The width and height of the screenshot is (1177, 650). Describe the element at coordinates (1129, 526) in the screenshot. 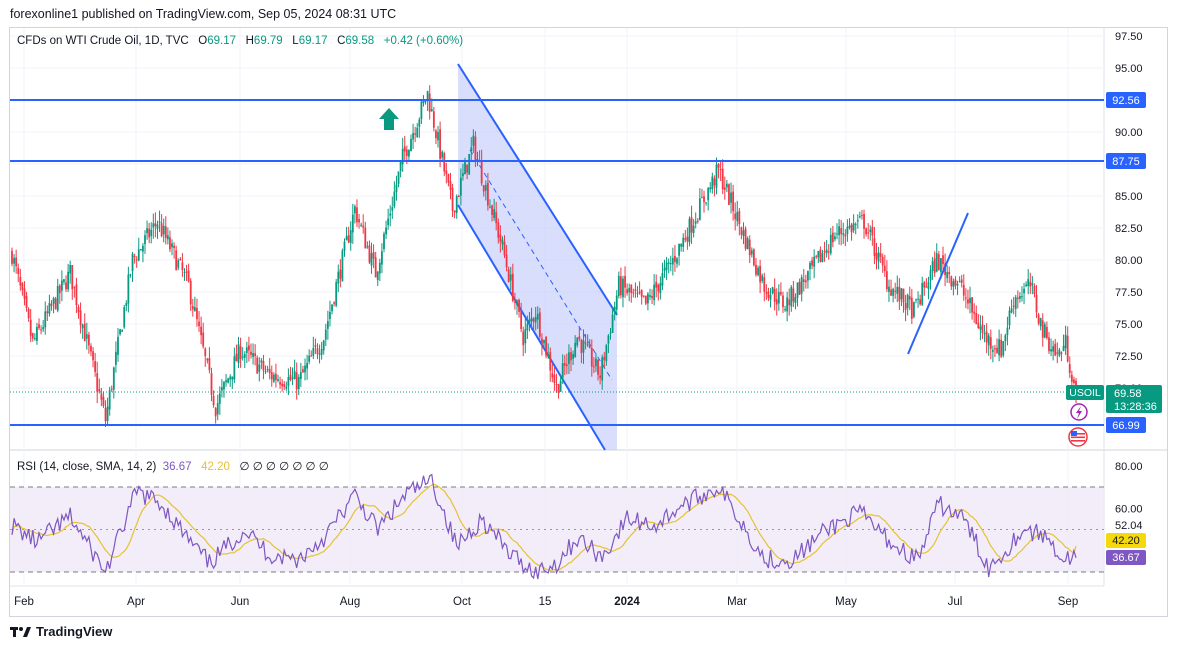

I see `rsi-tick-label: 52.04` at that location.